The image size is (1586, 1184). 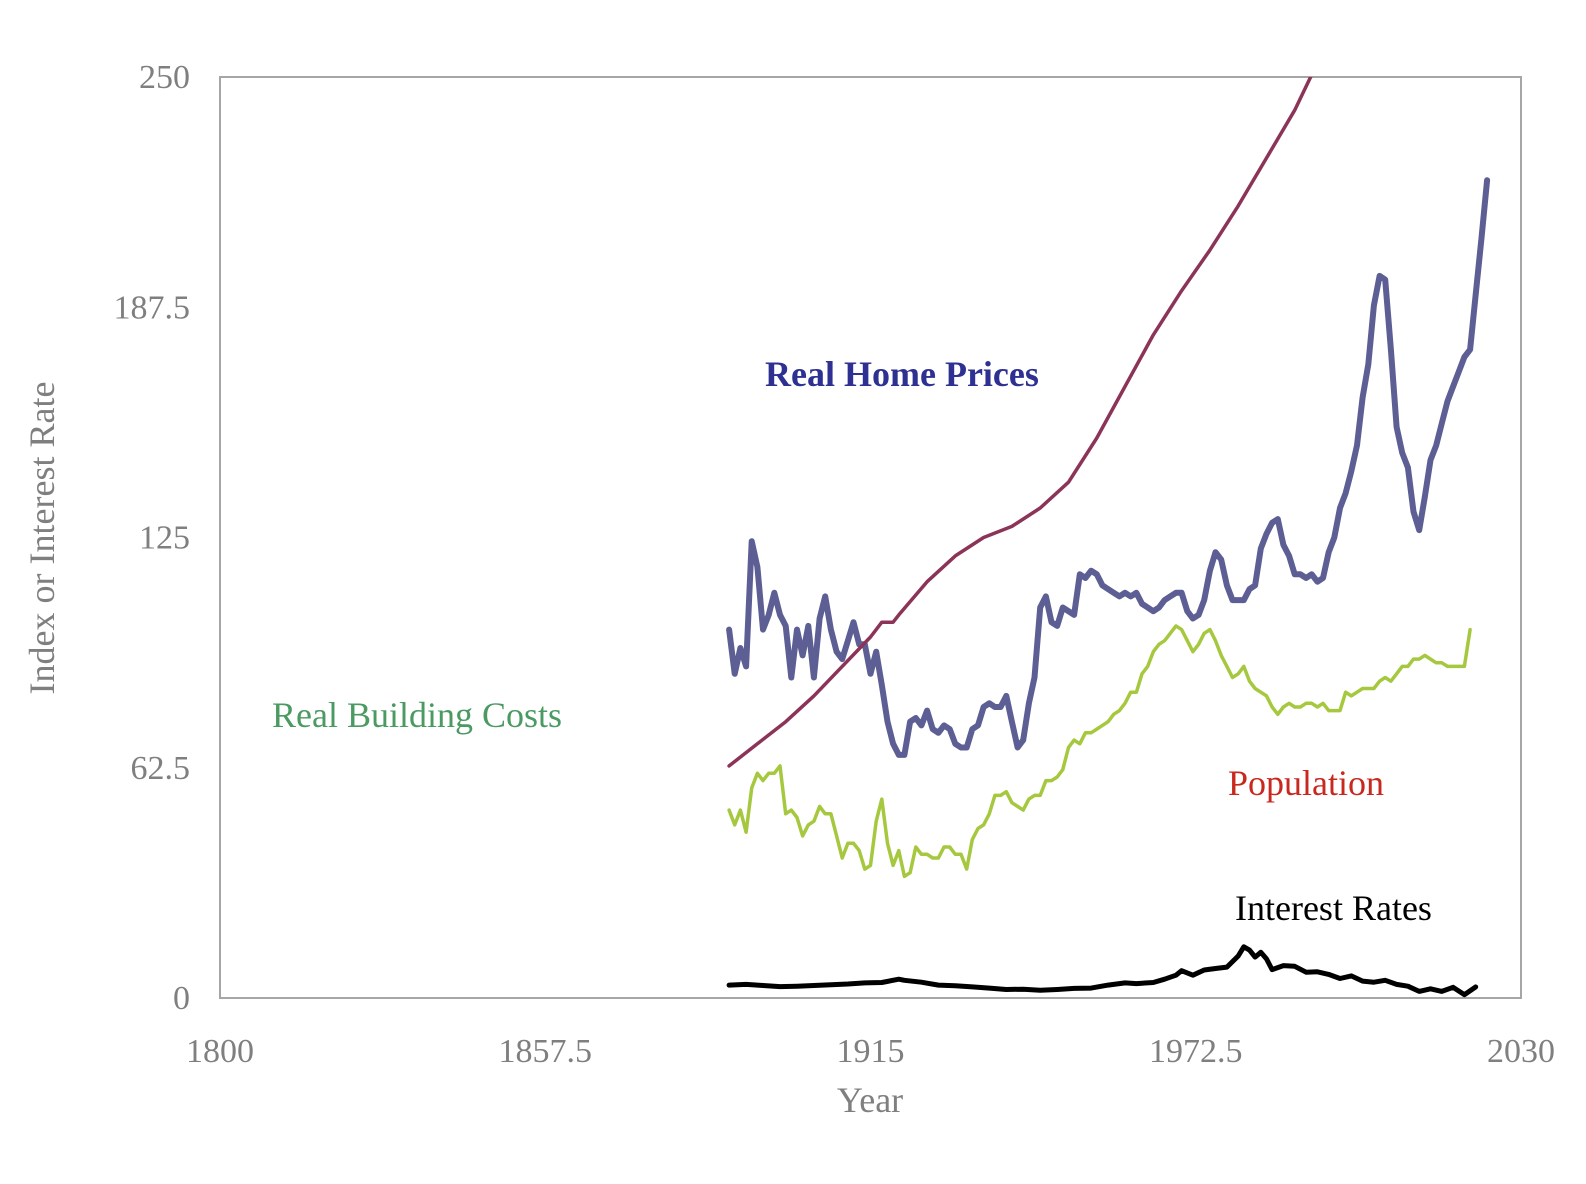 I want to click on y-tick-label: 125, so click(x=164, y=538).